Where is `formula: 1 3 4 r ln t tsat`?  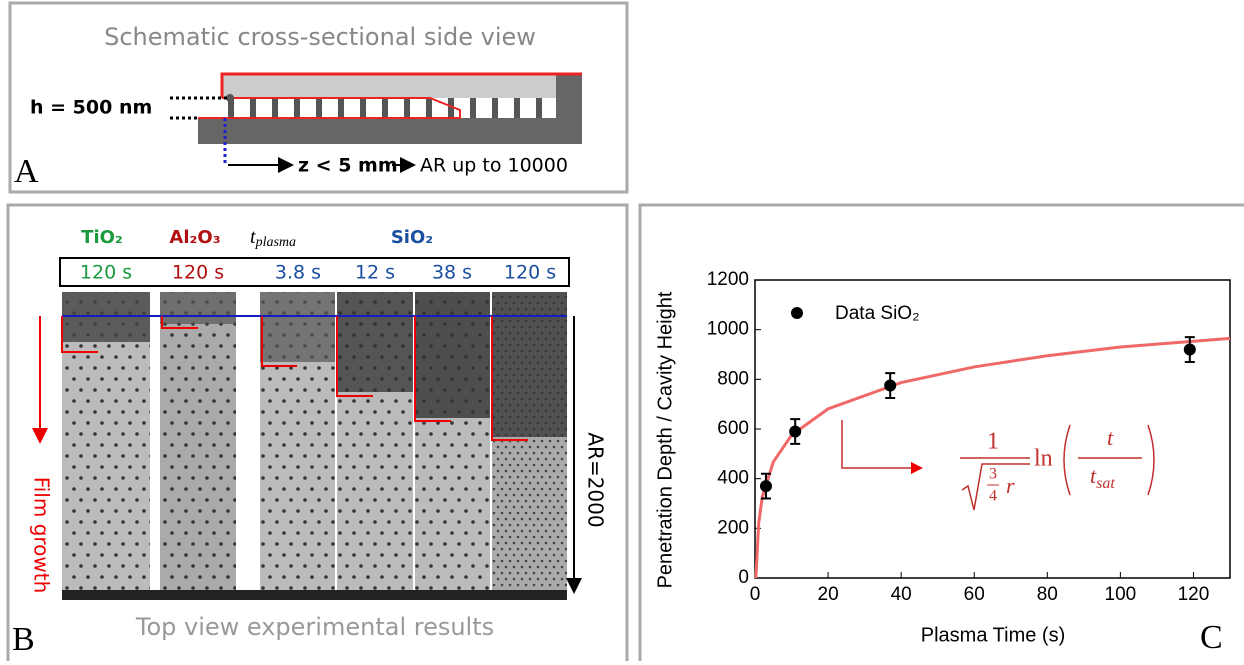
formula: 1 3 4 r ln t tsat is located at coordinates (998, 465).